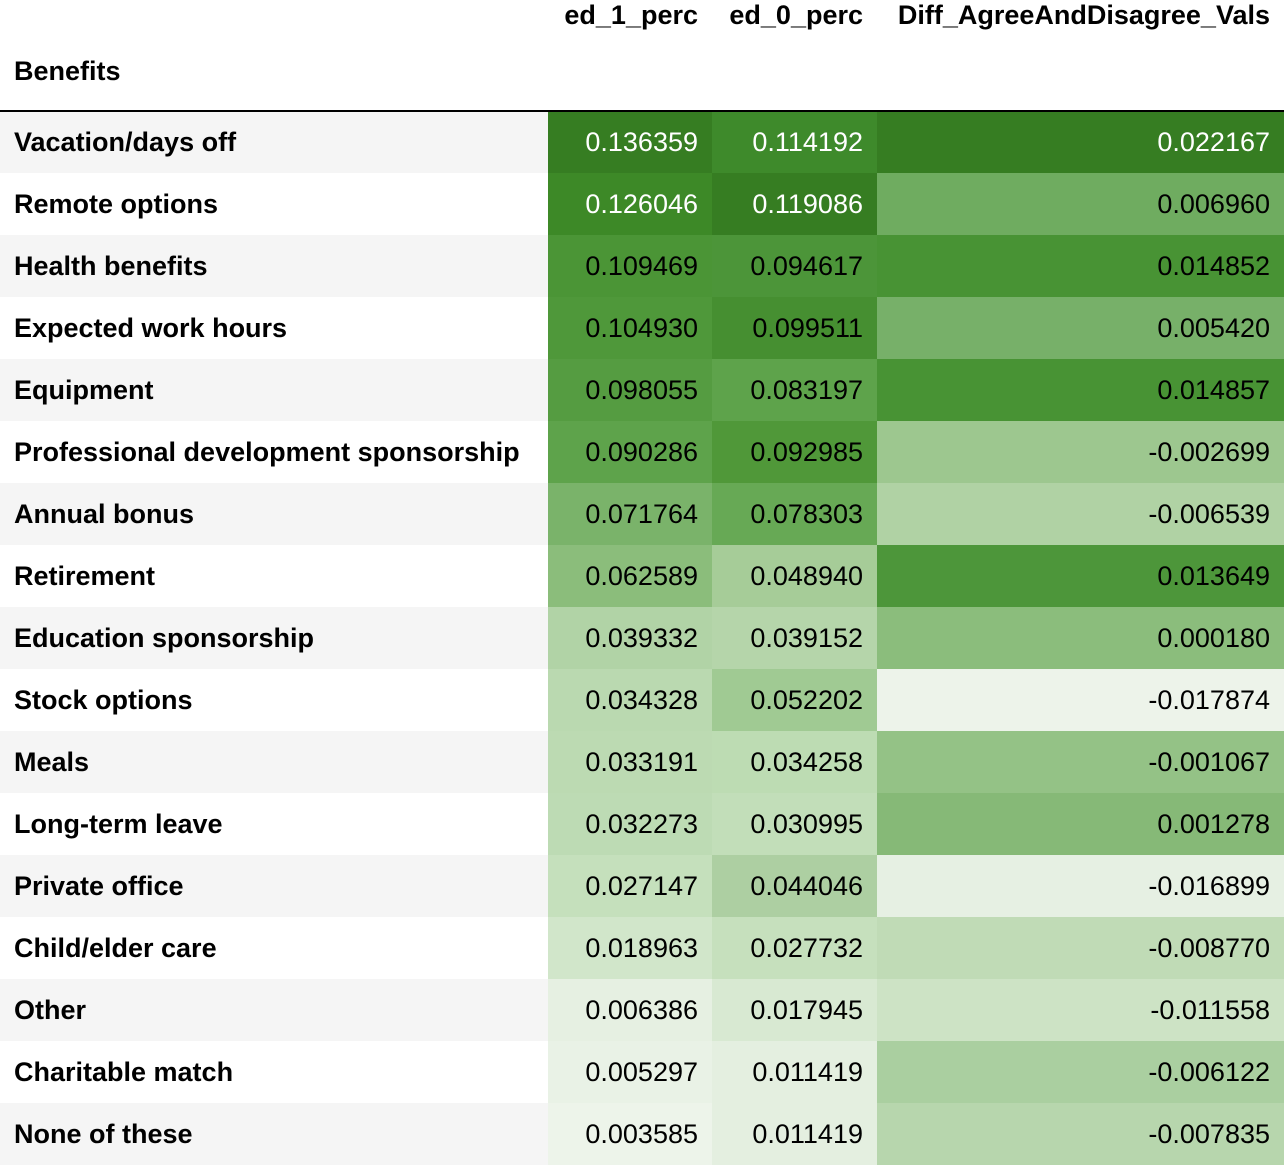 This screenshot has width=1284, height=1165. Describe the element at coordinates (794, 948) in the screenshot. I see `cell-ed-0-perc: 0.027732` at that location.